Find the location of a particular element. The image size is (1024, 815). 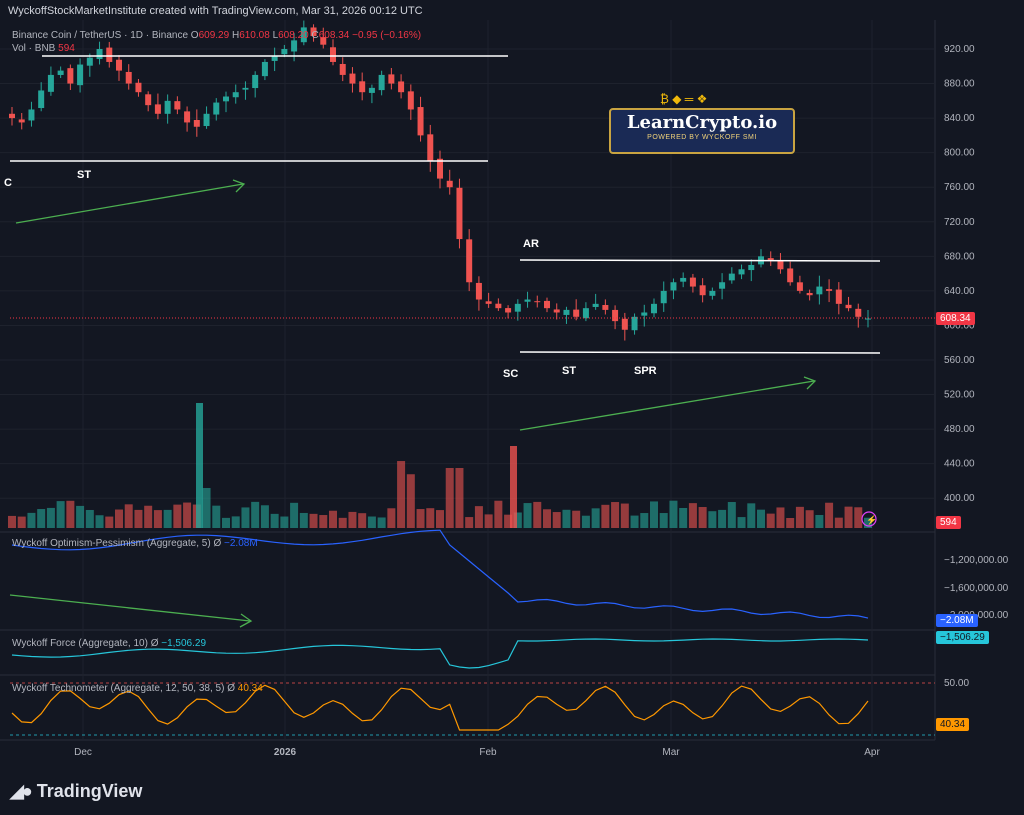

price-tick-label: 840.00 is located at coordinates (959, 118).